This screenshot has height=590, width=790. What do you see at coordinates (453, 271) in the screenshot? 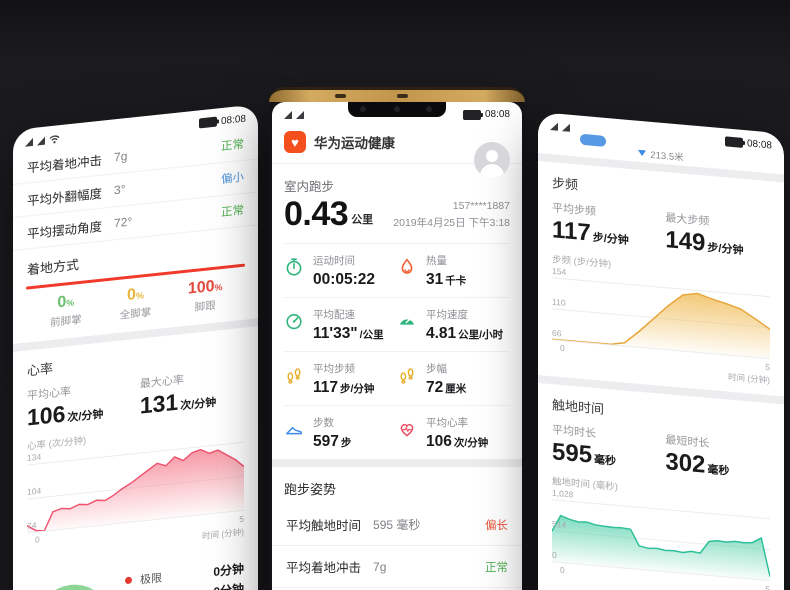
I see `stat-calories: 热量 31 千卡` at bounding box center [453, 271].